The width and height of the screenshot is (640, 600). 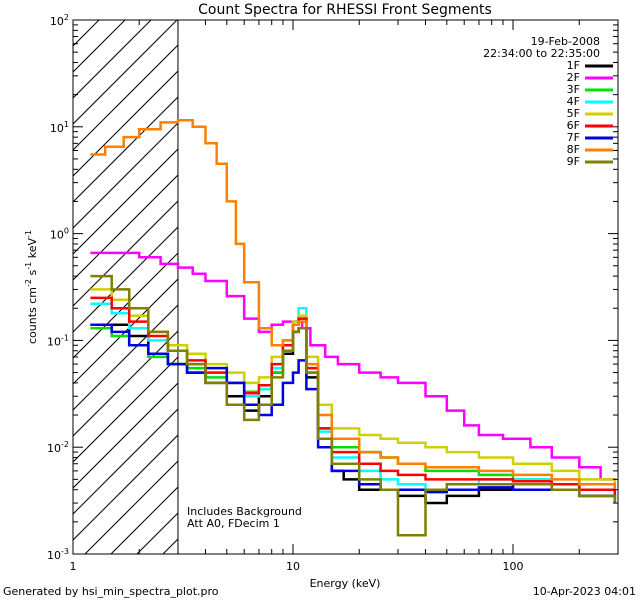 I want to click on x-tick-label-1: 1, so click(x=73, y=566).